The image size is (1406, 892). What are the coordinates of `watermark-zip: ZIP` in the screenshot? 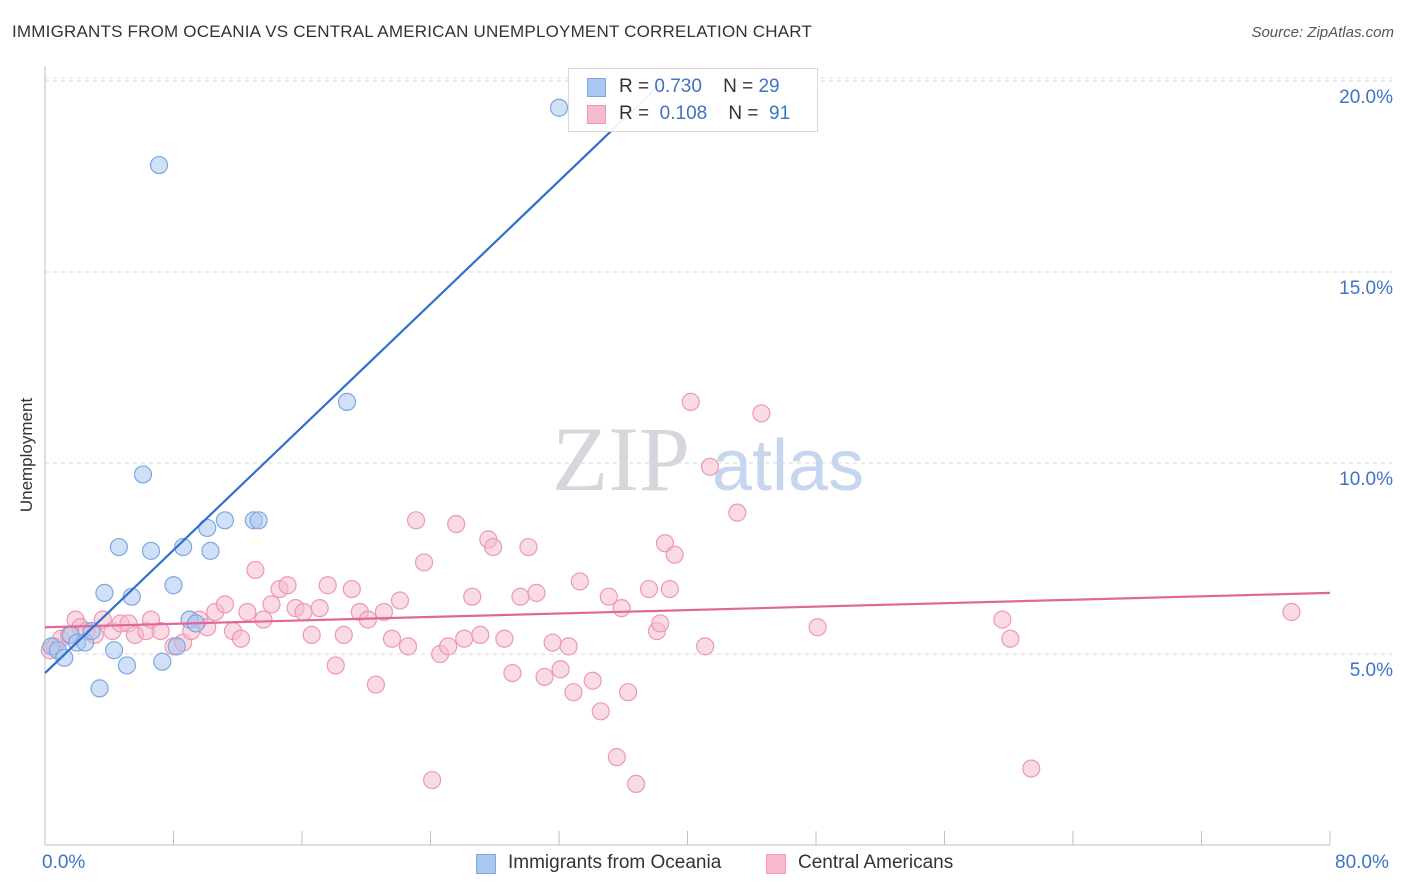 It's located at (621, 459).